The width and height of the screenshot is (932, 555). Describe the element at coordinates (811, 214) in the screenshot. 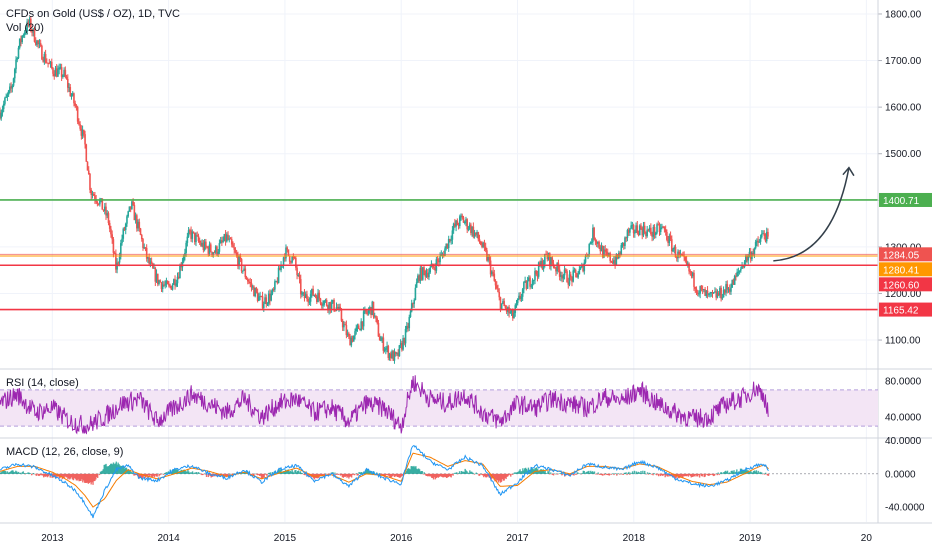

I see `trend-arrow` at that location.